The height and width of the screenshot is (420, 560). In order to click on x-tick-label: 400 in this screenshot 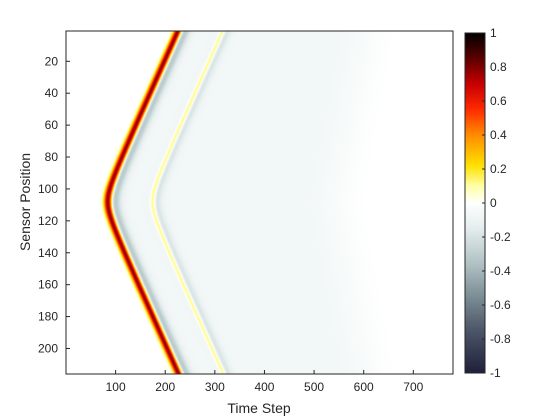, I will do `click(264, 387)`.